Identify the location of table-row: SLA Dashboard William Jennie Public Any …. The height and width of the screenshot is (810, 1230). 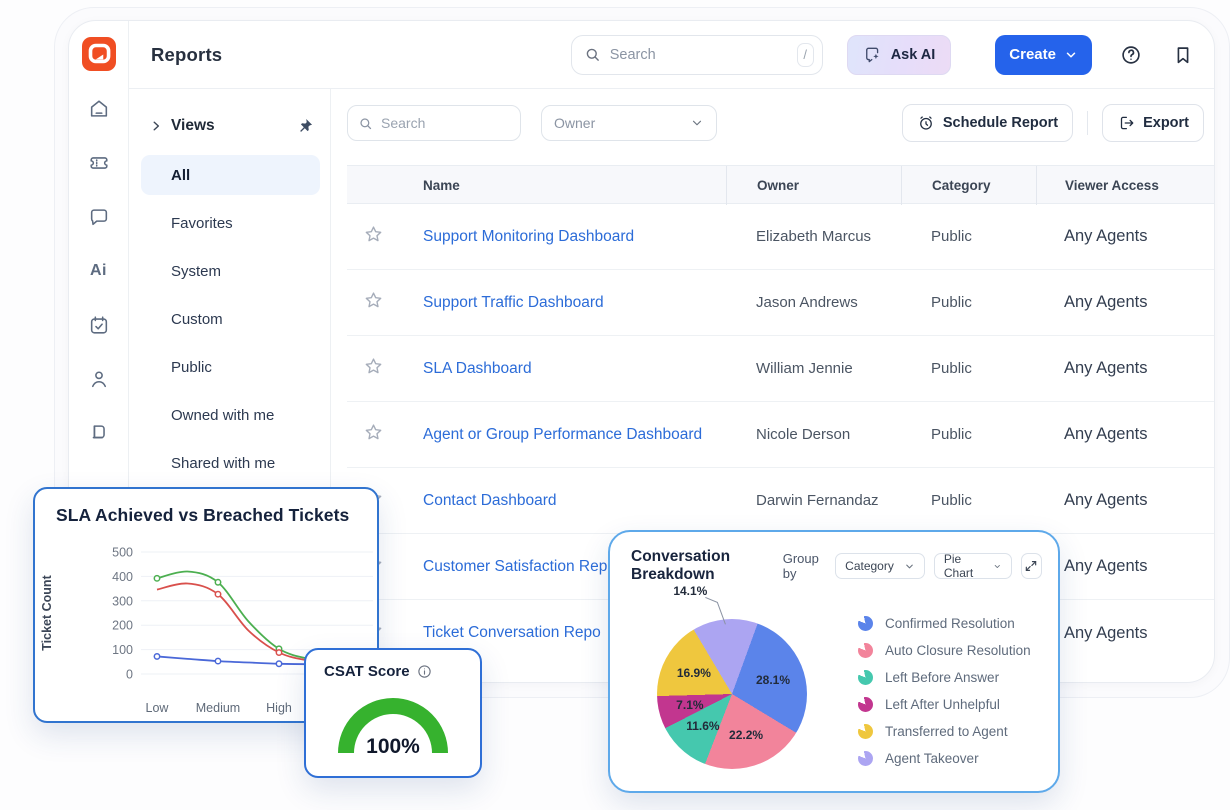
(780, 369).